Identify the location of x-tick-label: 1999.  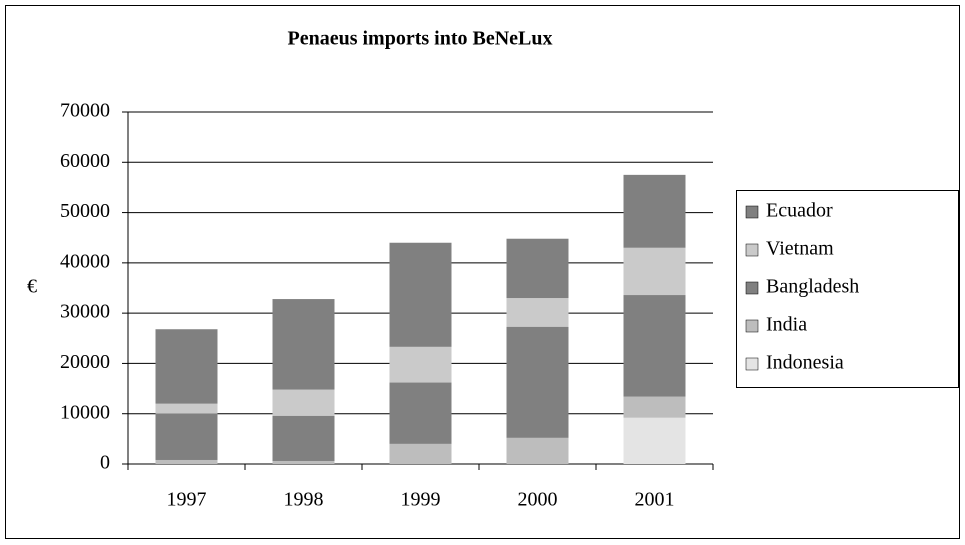
(421, 500).